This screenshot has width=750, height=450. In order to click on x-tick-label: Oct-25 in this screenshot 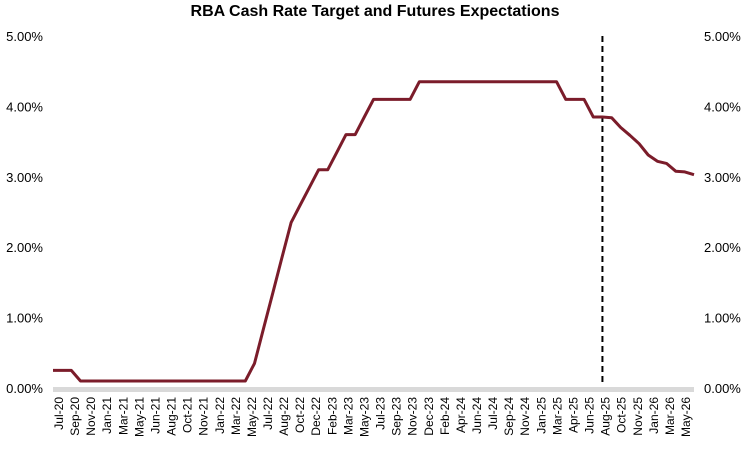, I will do `click(622, 415)`.